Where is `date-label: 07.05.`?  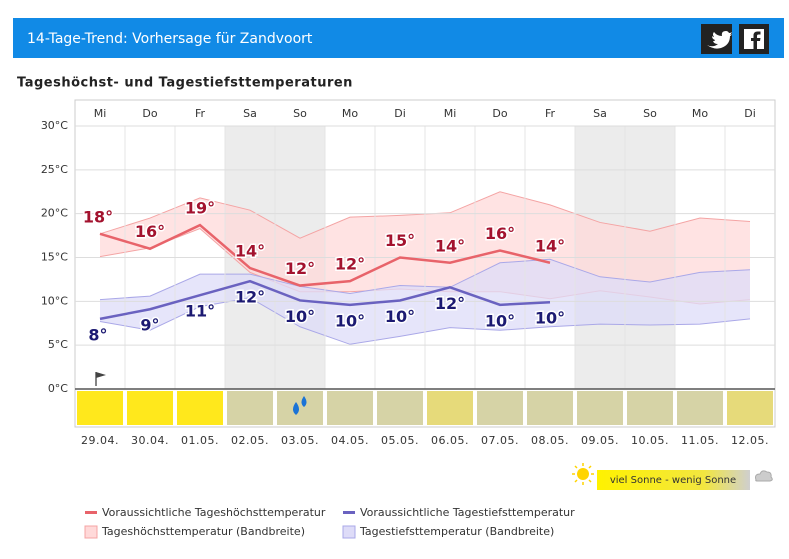
date-label: 07.05. is located at coordinates (500, 440).